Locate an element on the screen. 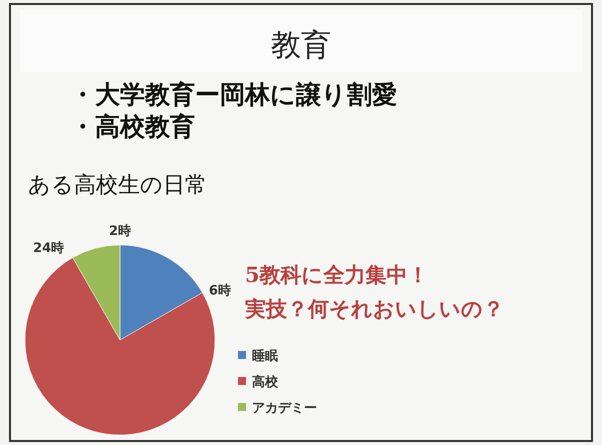 The width and height of the screenshot is (602, 445). text: ・大学教育ー岡林に譲り割愛 is located at coordinates (233, 94).